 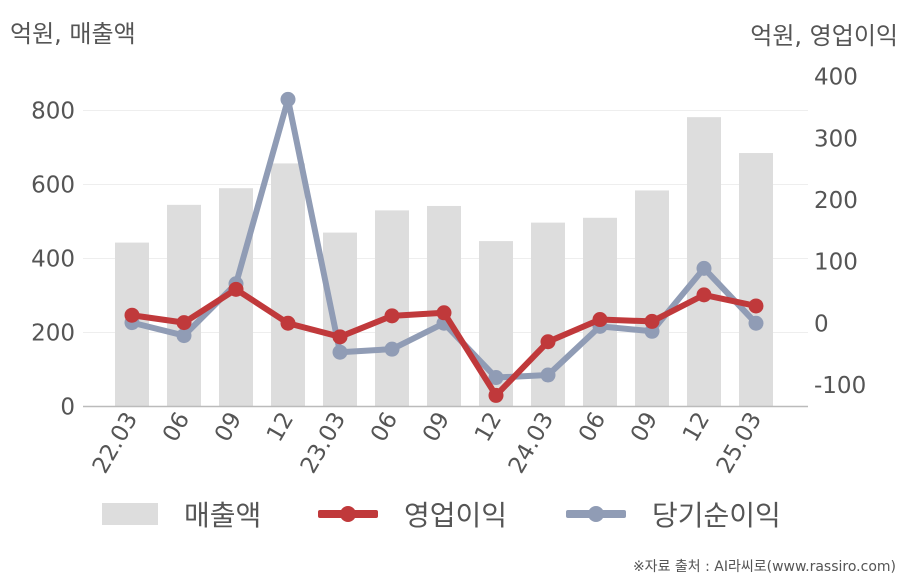 I want to click on left-tick-label: 600, so click(x=53, y=186).